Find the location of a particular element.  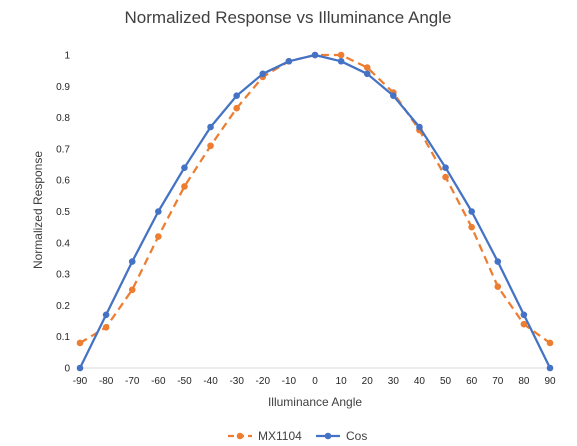

x-tick-label: -60 is located at coordinates (158, 381).